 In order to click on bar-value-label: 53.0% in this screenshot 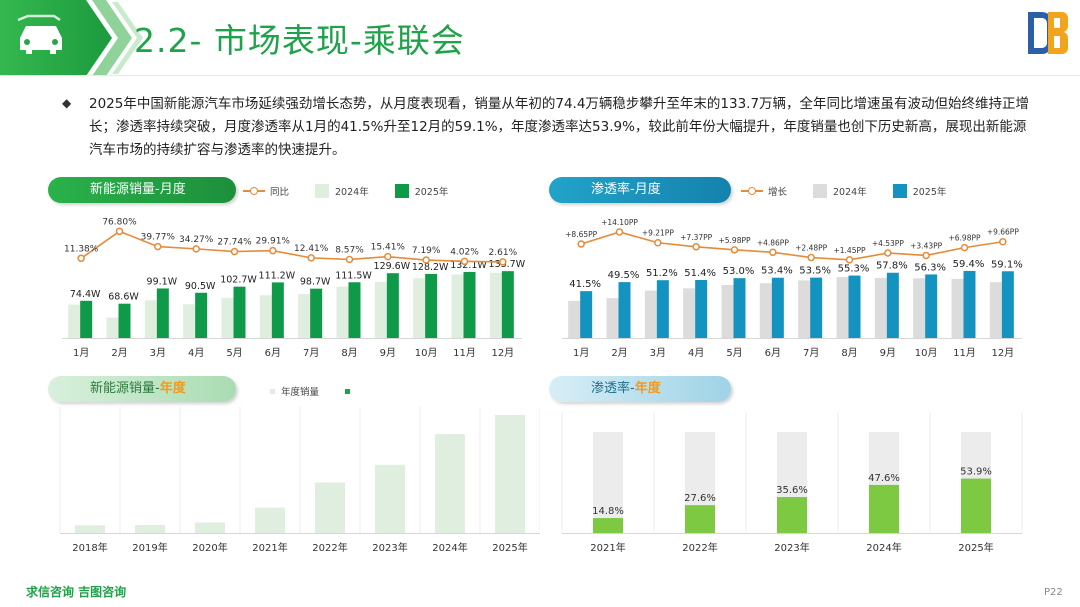, I will do `click(739, 271)`.